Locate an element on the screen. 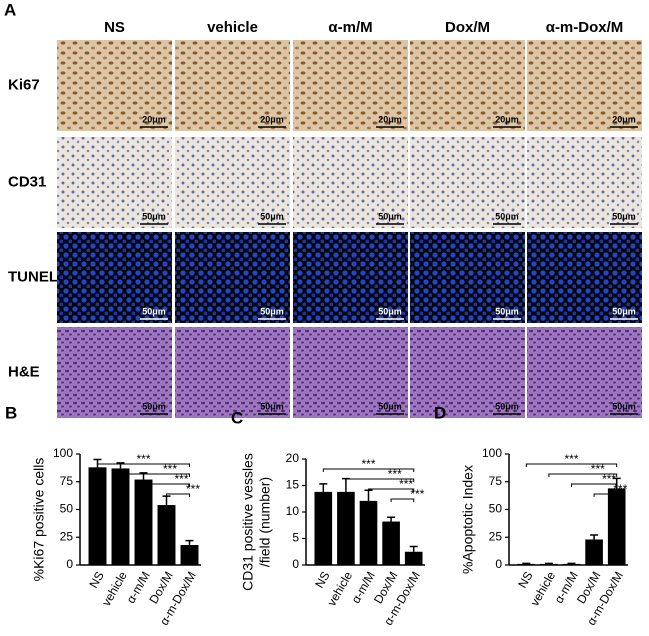 The height and width of the screenshot is (636, 649). row-label: CD31 is located at coordinates (27, 181).